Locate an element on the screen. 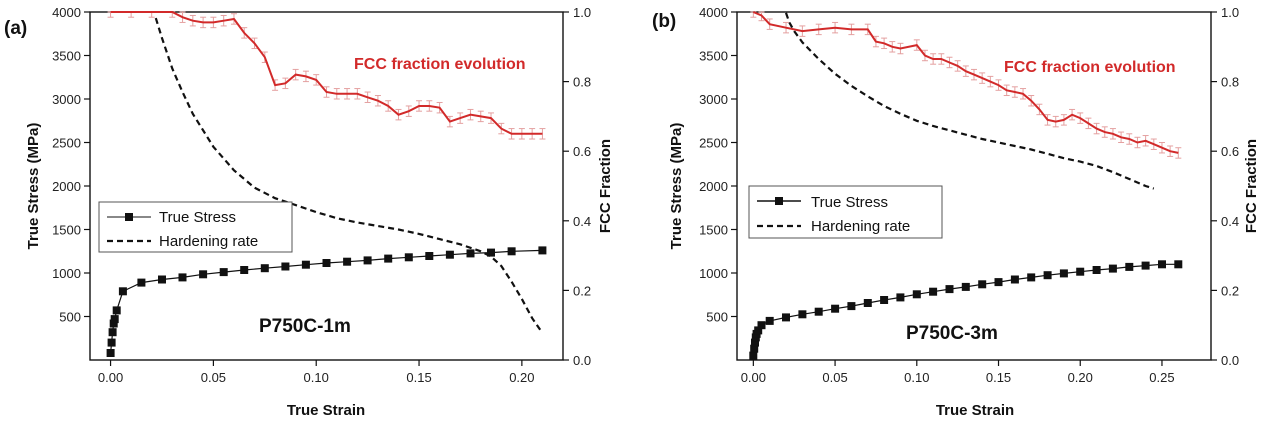  sample-label-b: P750C-3m is located at coordinates (952, 333).